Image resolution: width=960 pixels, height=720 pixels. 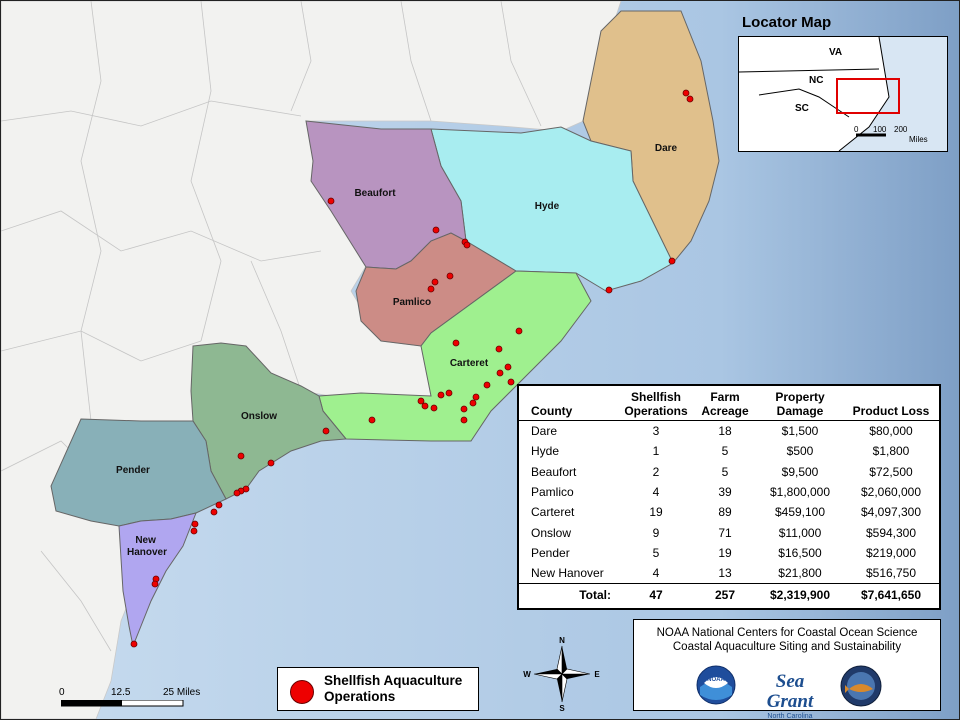 What do you see at coordinates (716, 680) in the screenshot?
I see `noaa-logo-text: NOAA` at bounding box center [716, 680].